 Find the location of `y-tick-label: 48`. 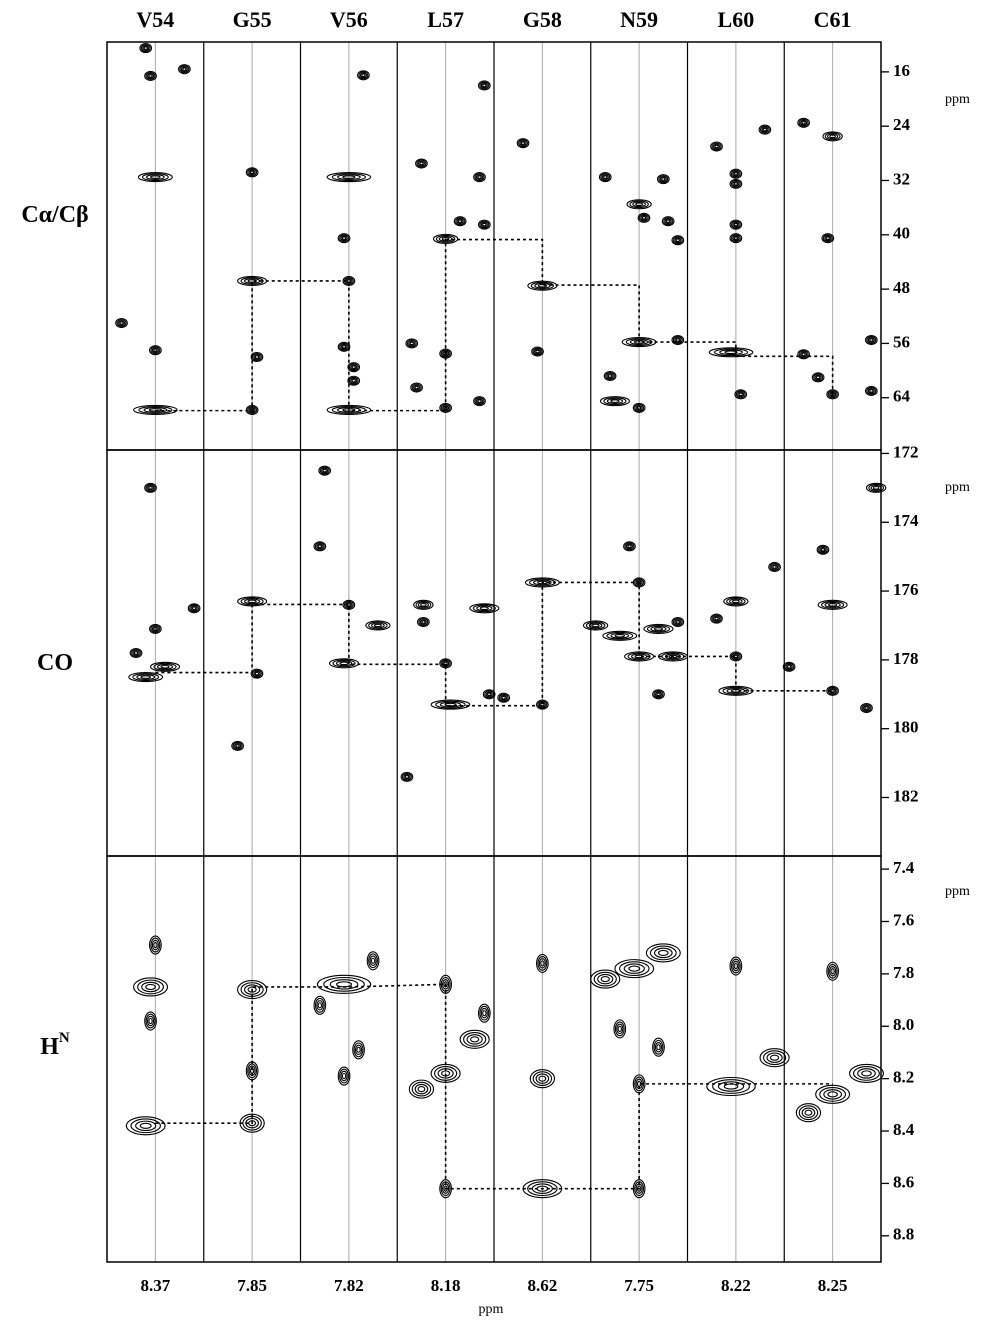

y-tick-label: 48 is located at coordinates (901, 287).